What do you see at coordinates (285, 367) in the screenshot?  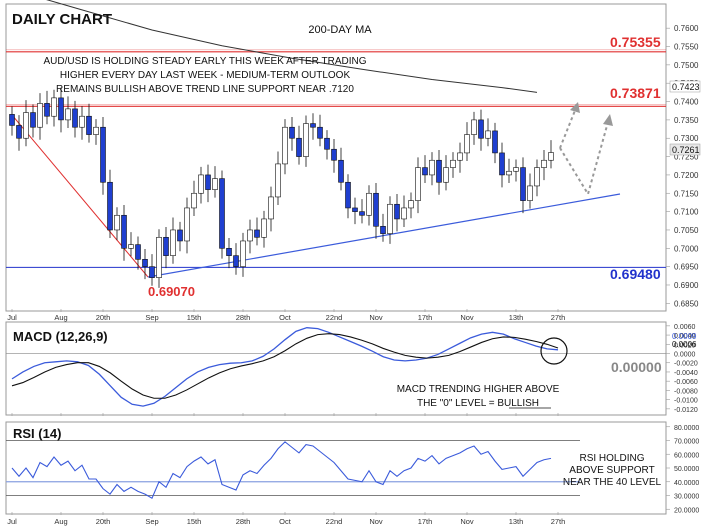 I see `macd-lines` at bounding box center [285, 367].